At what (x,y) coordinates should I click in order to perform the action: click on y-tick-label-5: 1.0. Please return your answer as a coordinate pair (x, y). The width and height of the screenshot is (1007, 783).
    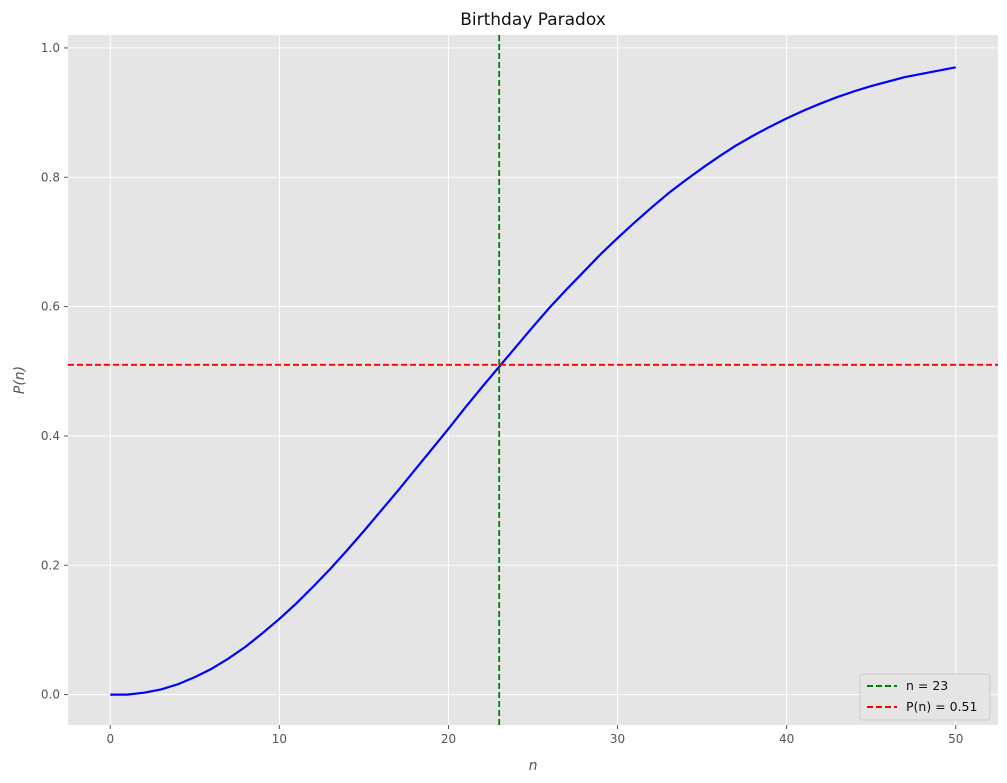
    Looking at the image, I should click on (50, 48).